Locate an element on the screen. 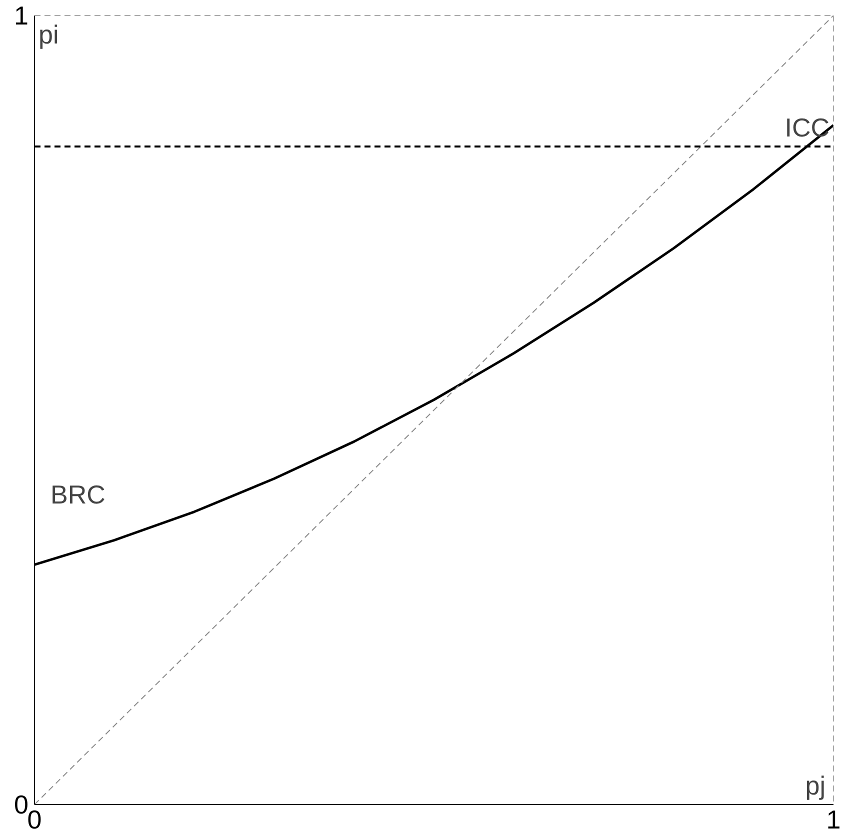 The height and width of the screenshot is (831, 841). y-axis-title: pi is located at coordinates (48, 34).